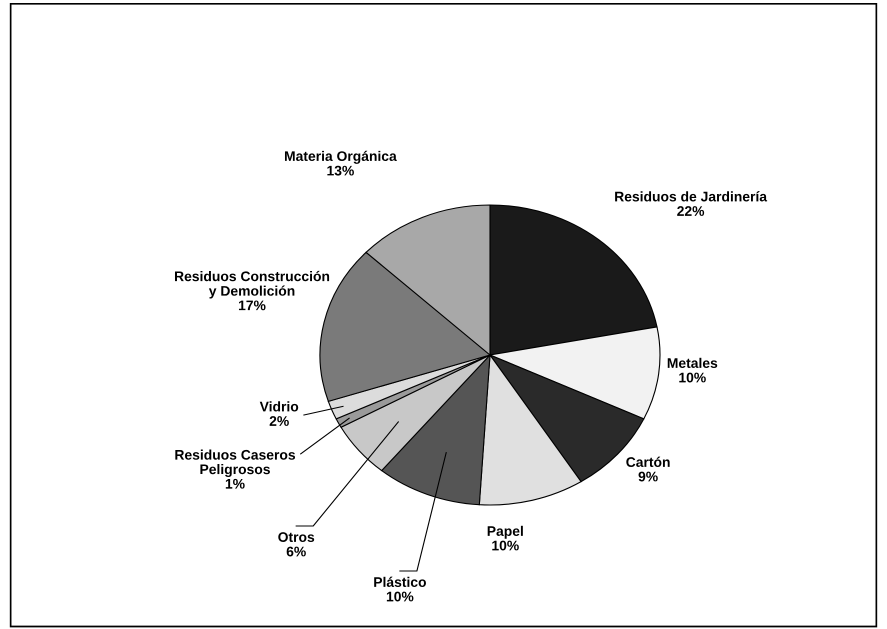 The width and height of the screenshot is (887, 629). Describe the element at coordinates (340, 171) in the screenshot. I see `data-label: 13%` at that location.